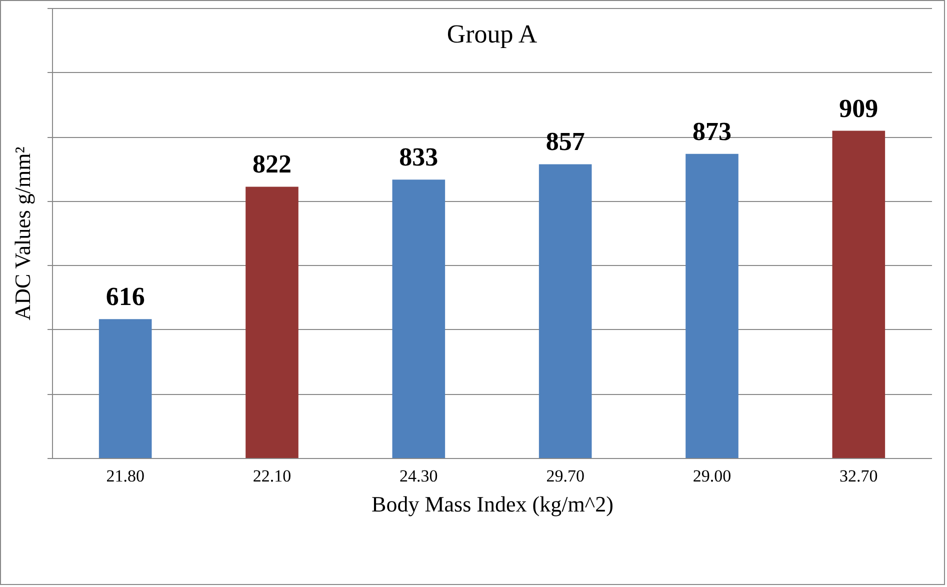 The width and height of the screenshot is (947, 587). What do you see at coordinates (125, 476) in the screenshot?
I see `x-tick-label: 21.80` at bounding box center [125, 476].